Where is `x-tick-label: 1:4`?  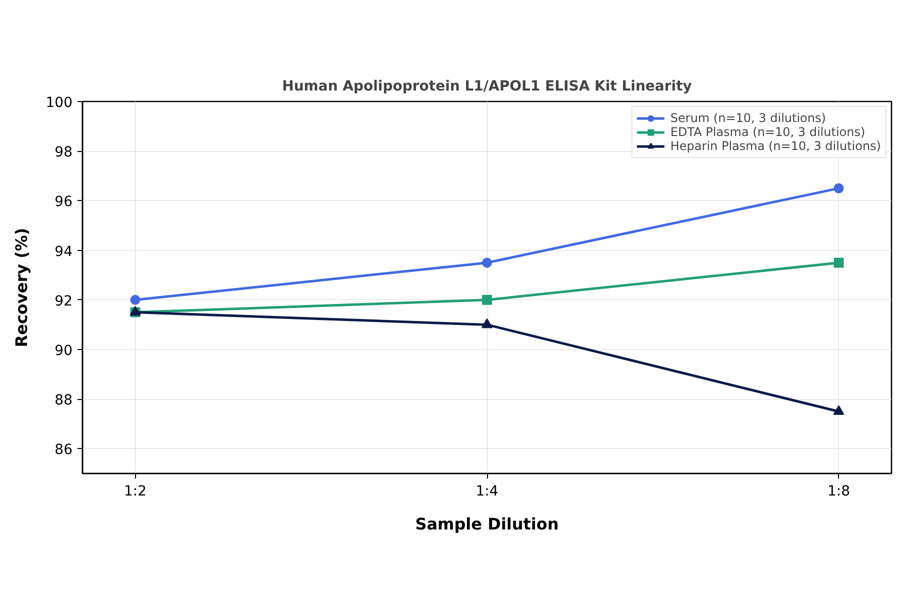
x-tick-label: 1:4 is located at coordinates (487, 492).